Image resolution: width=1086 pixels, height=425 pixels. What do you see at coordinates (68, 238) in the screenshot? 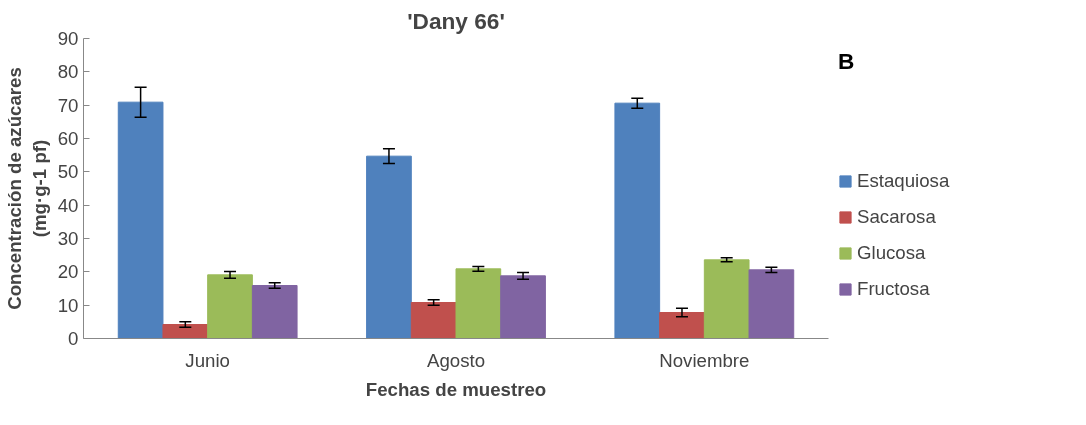
I see `y-tick-label: 30` at bounding box center [68, 238].